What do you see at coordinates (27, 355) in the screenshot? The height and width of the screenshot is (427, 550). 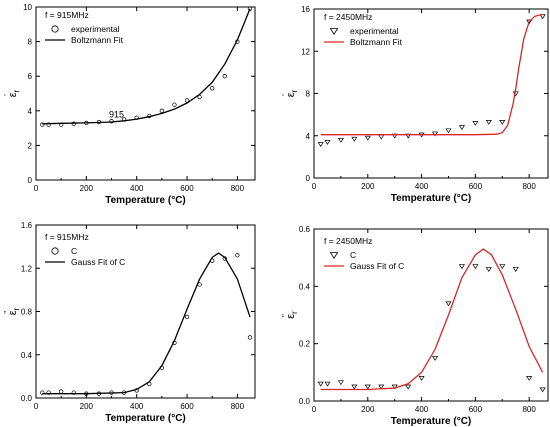 I see `y-tick-label: 0.4` at bounding box center [27, 355].